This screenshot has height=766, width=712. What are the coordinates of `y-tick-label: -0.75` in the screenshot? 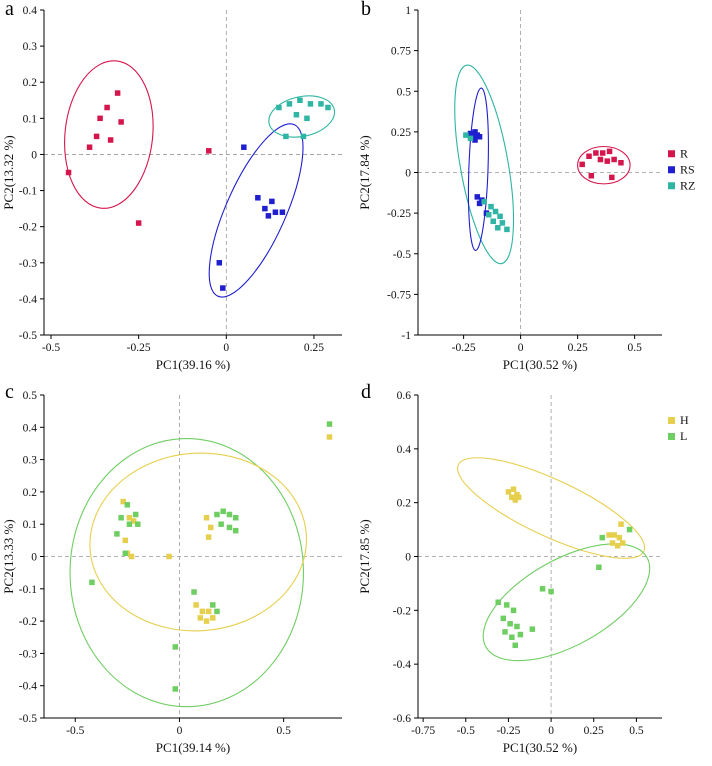 It's located at (399, 295).